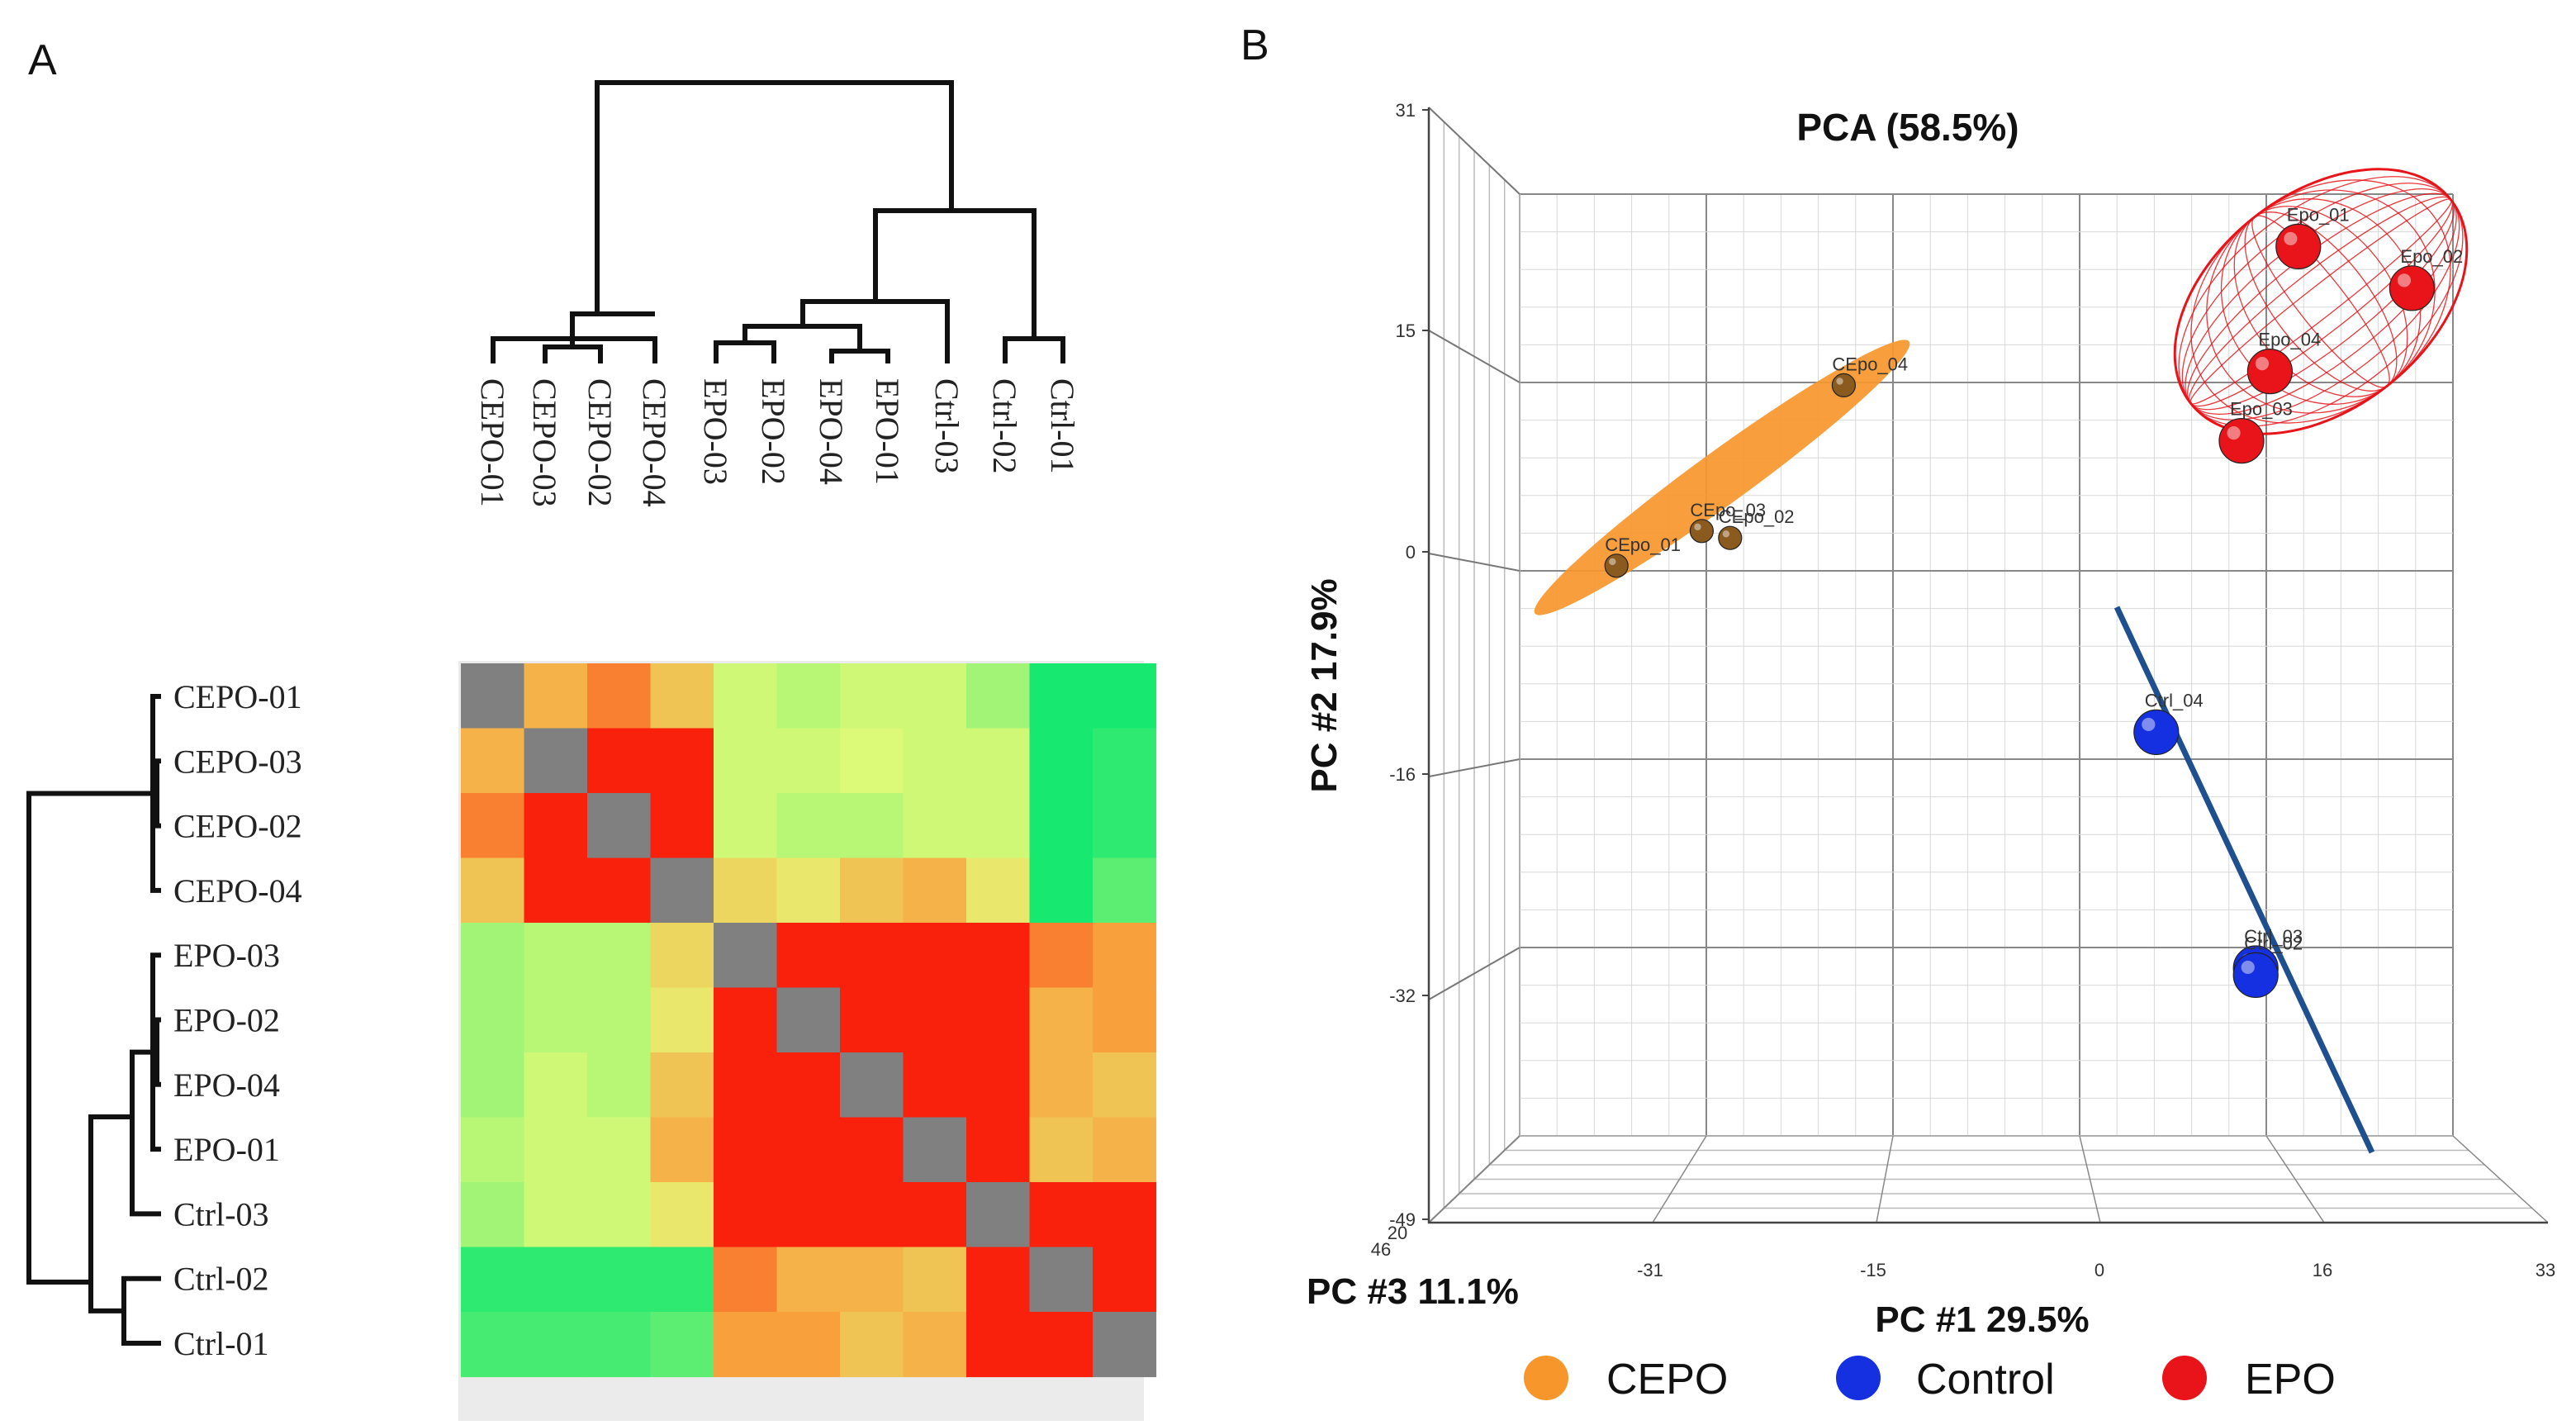  Describe the element at coordinates (715, 431) in the screenshot. I see `top-label-epo-03: EPO-03` at that location.